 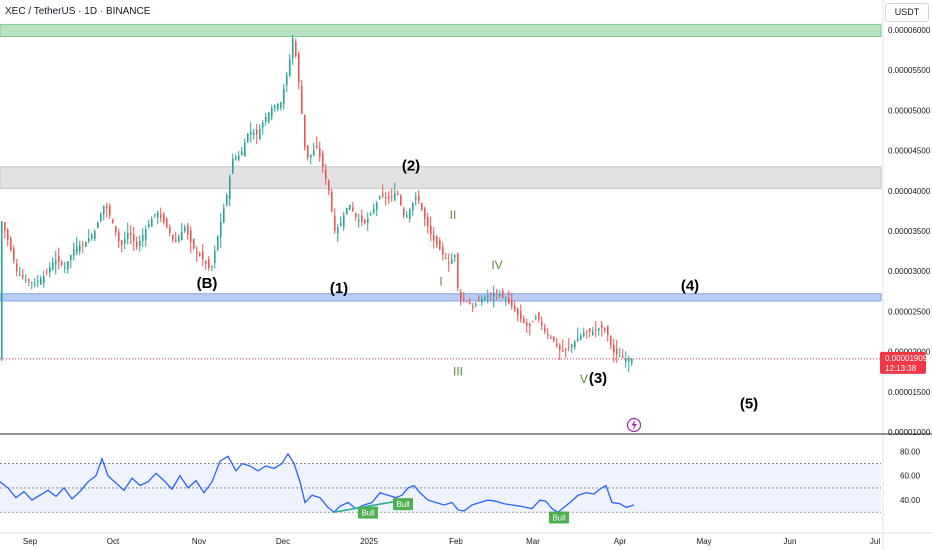 What do you see at coordinates (411, 166) in the screenshot?
I see `wave-label: (2)` at bounding box center [411, 166].